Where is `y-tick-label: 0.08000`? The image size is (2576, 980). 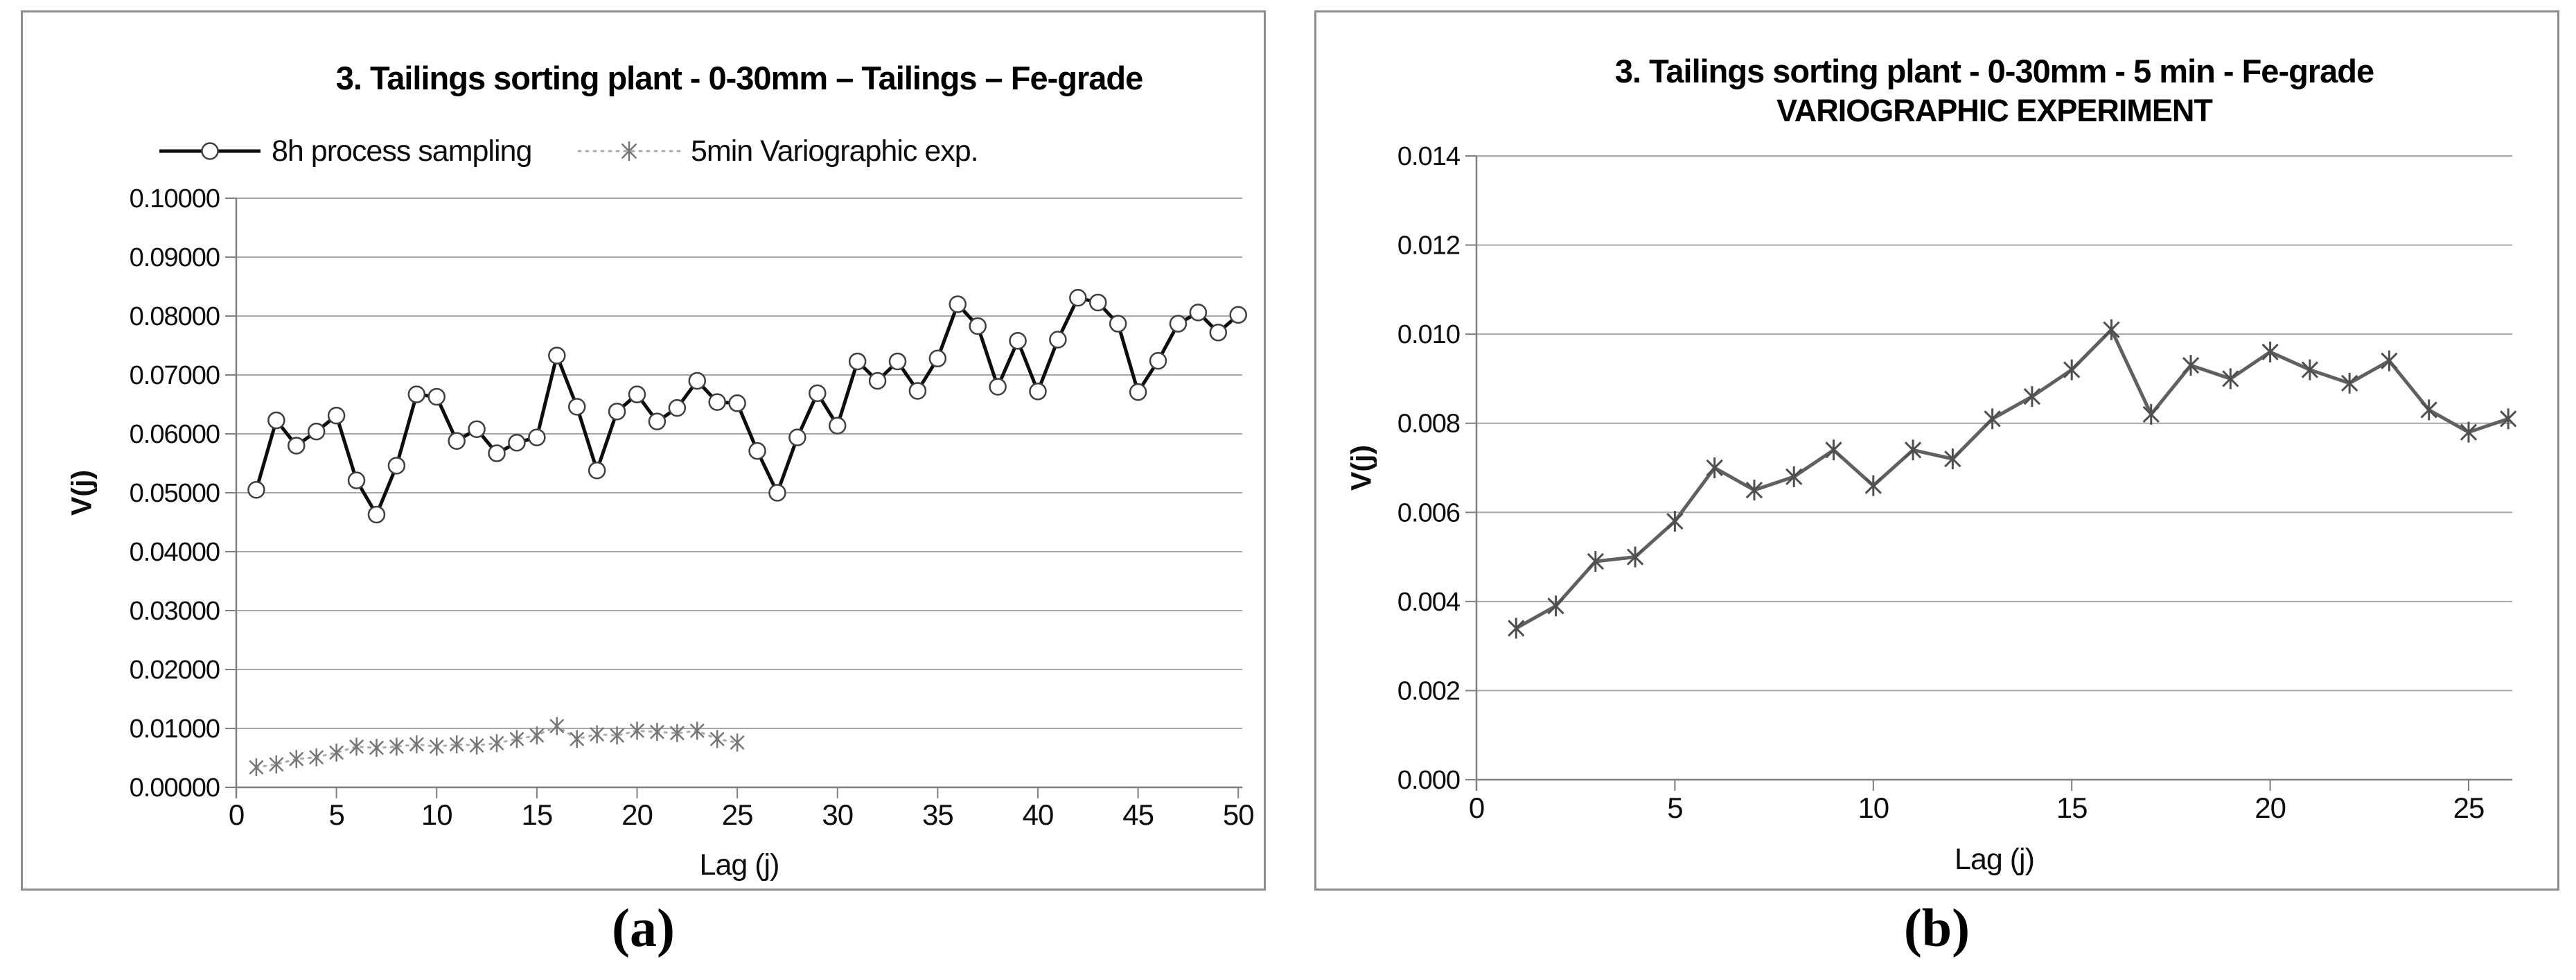 y-tick-label: 0.08000 is located at coordinates (175, 316).